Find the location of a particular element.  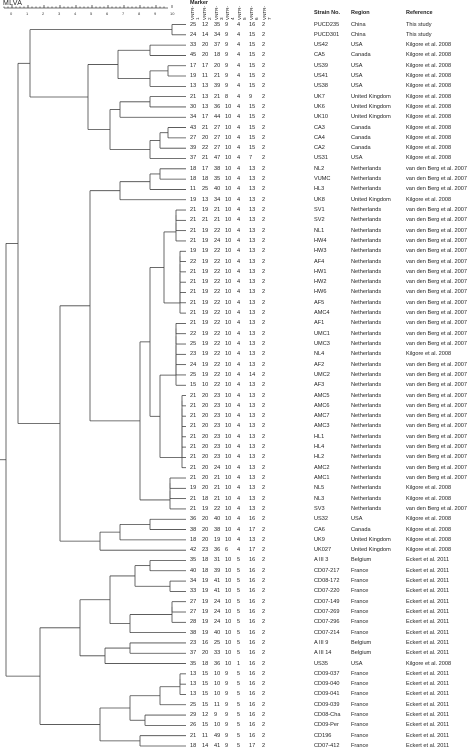

strain-cell: CA4 is located at coordinates (319, 137).